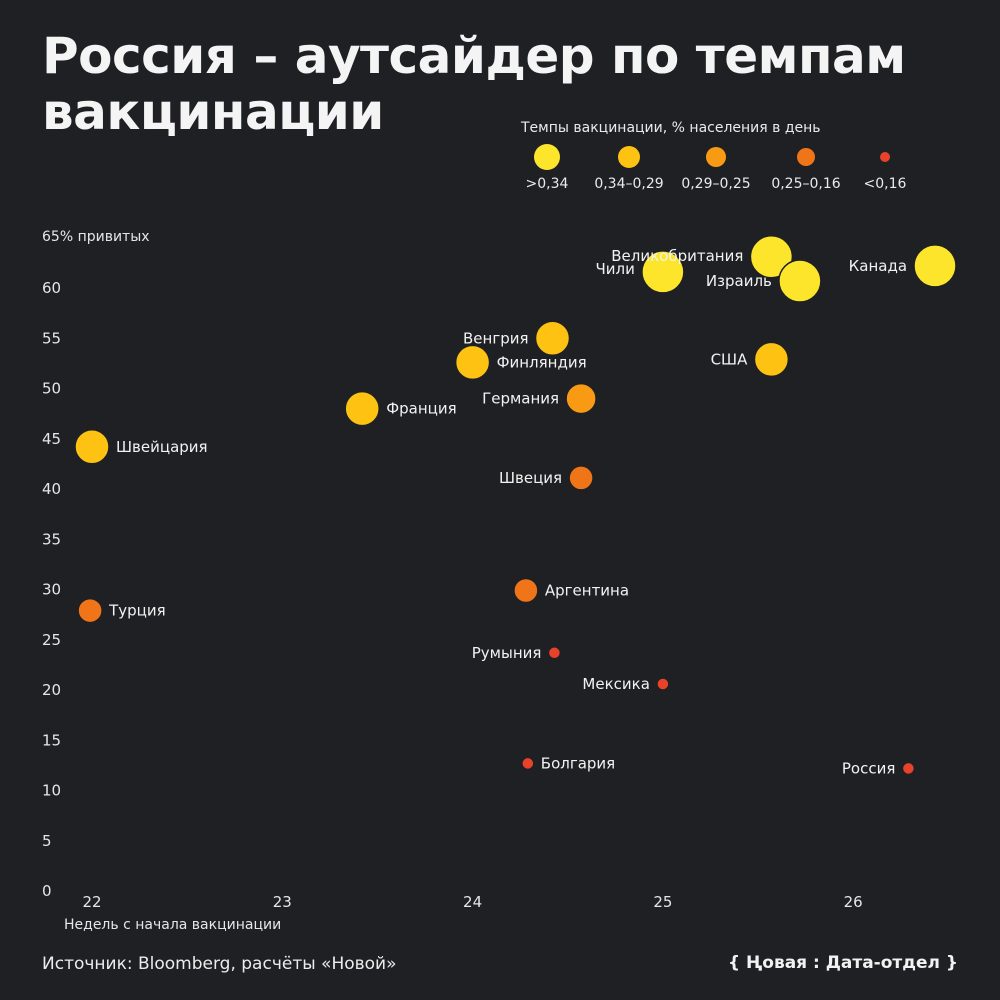  Describe the element at coordinates (739, 281) in the screenshot. I see `point-label: Израиль` at that location.